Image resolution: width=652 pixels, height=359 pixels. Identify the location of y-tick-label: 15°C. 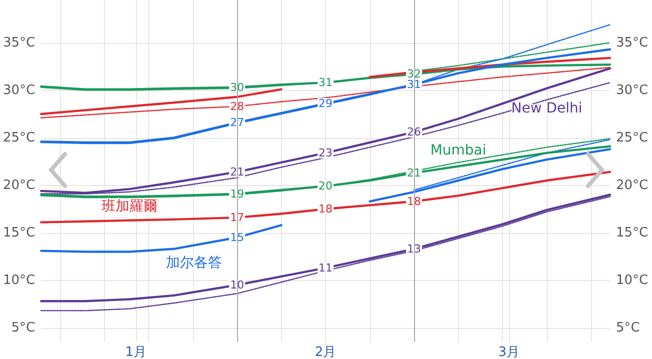
(19, 232).